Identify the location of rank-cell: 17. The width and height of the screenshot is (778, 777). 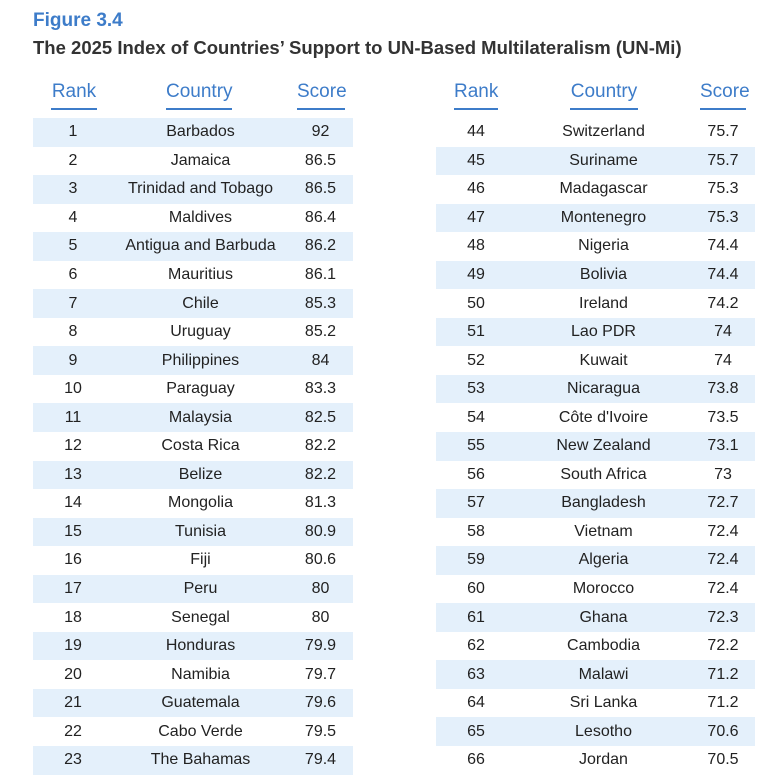
(73, 589).